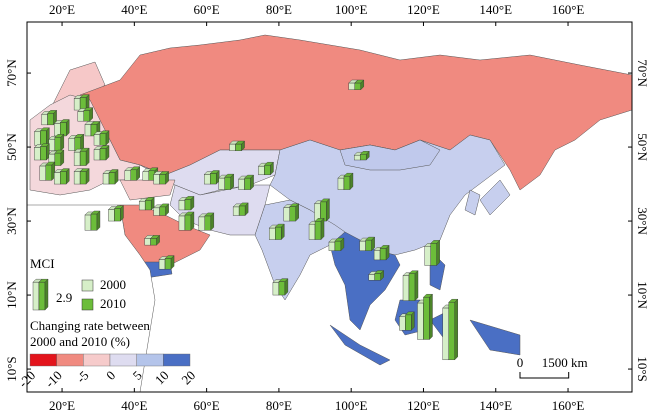 The image size is (650, 417). What do you see at coordinates (565, 362) in the screenshot?
I see `scale-bar-label: 1500 km` at bounding box center [565, 362].